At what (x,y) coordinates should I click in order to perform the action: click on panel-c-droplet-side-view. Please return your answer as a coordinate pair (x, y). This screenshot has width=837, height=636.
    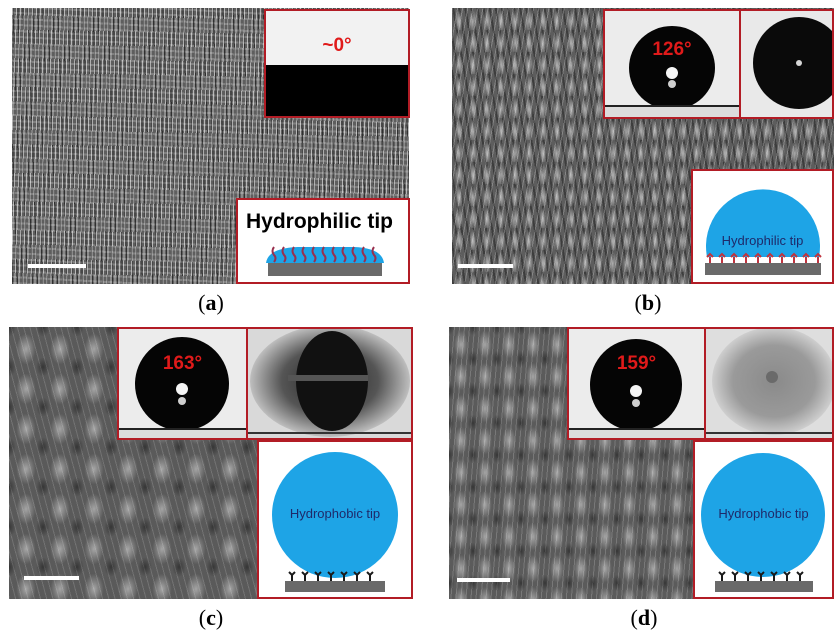
    Looking at the image, I should click on (182, 387).